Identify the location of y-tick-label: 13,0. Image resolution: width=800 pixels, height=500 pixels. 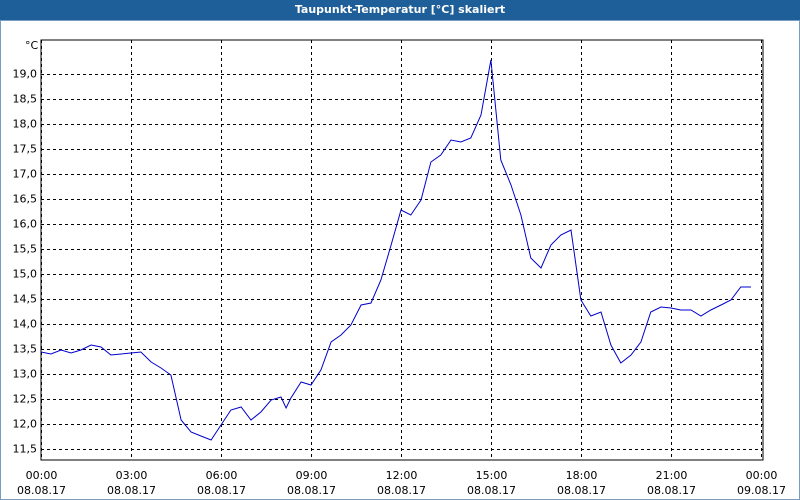
(25, 374).